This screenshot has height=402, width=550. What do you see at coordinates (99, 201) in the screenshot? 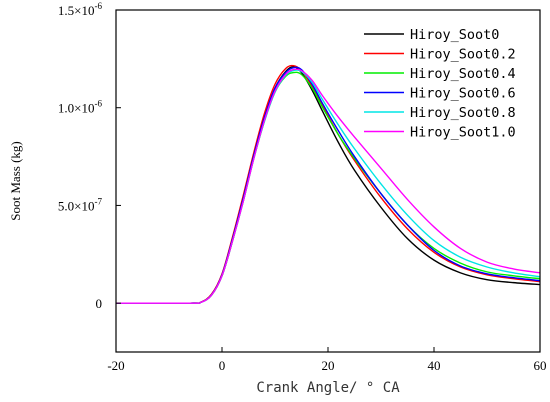
I see `y-tick-exponent: -7` at bounding box center [99, 201].